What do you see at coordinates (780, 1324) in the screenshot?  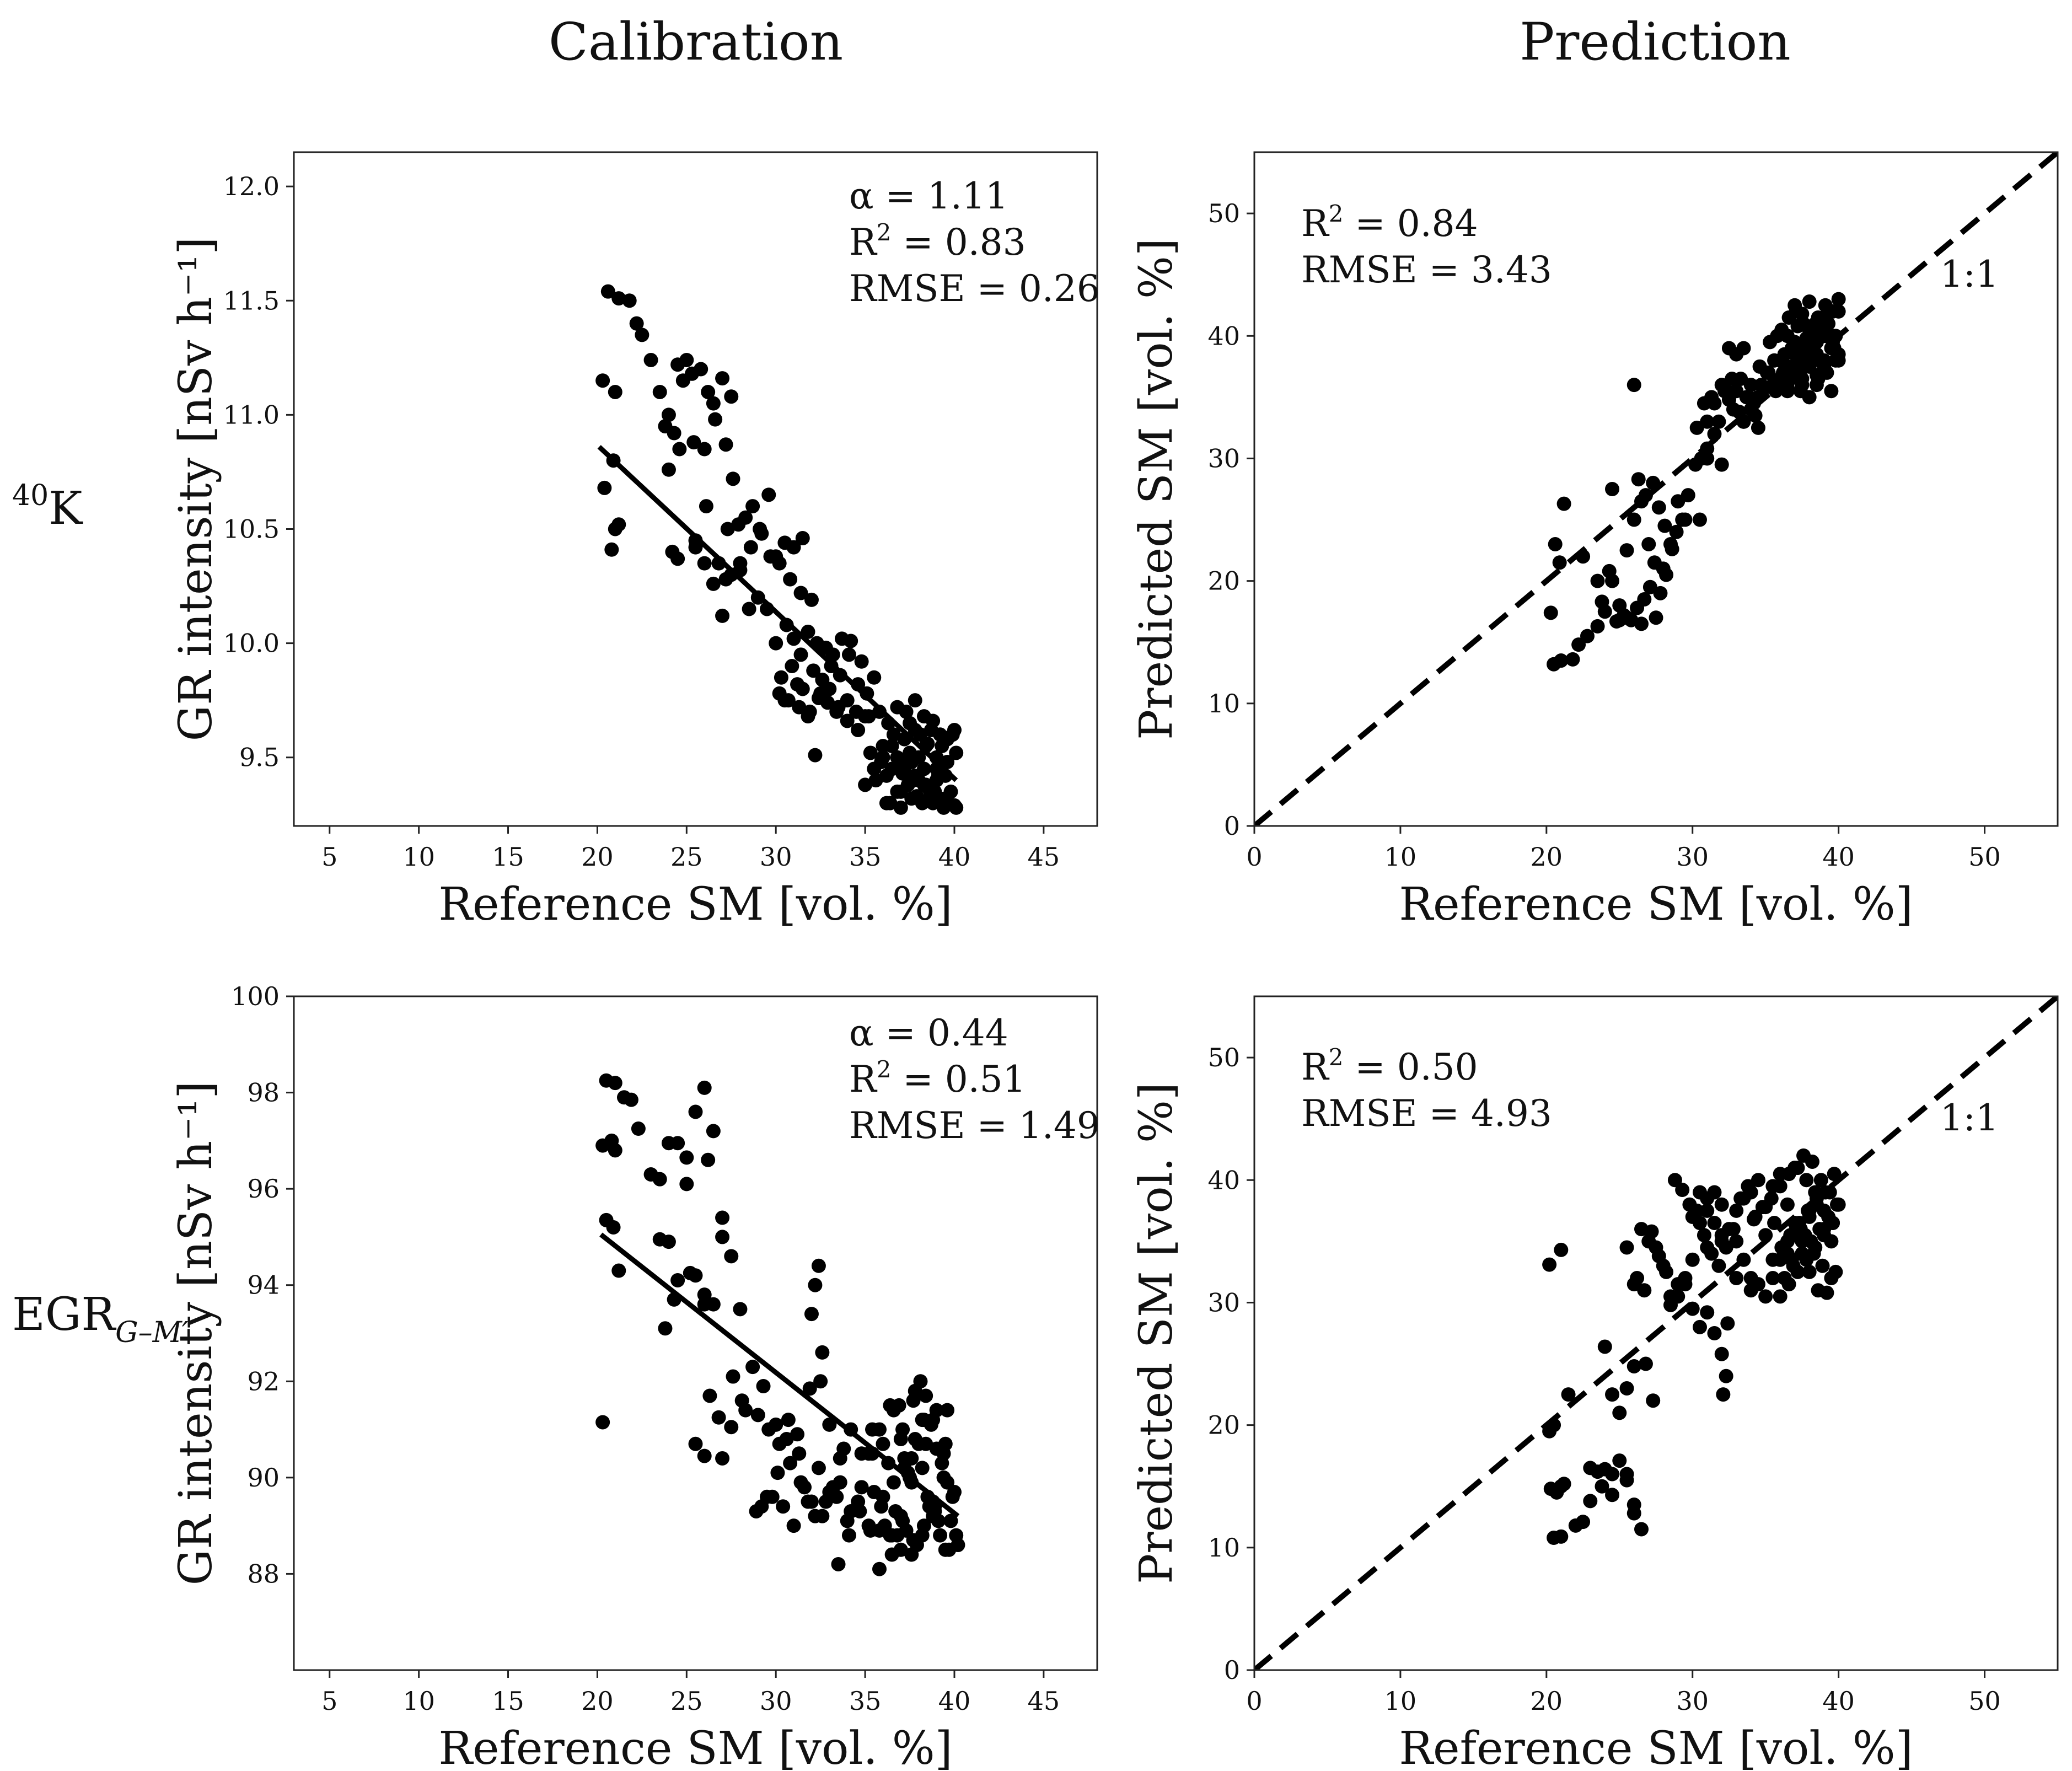 I see `scatter-points` at bounding box center [780, 1324].